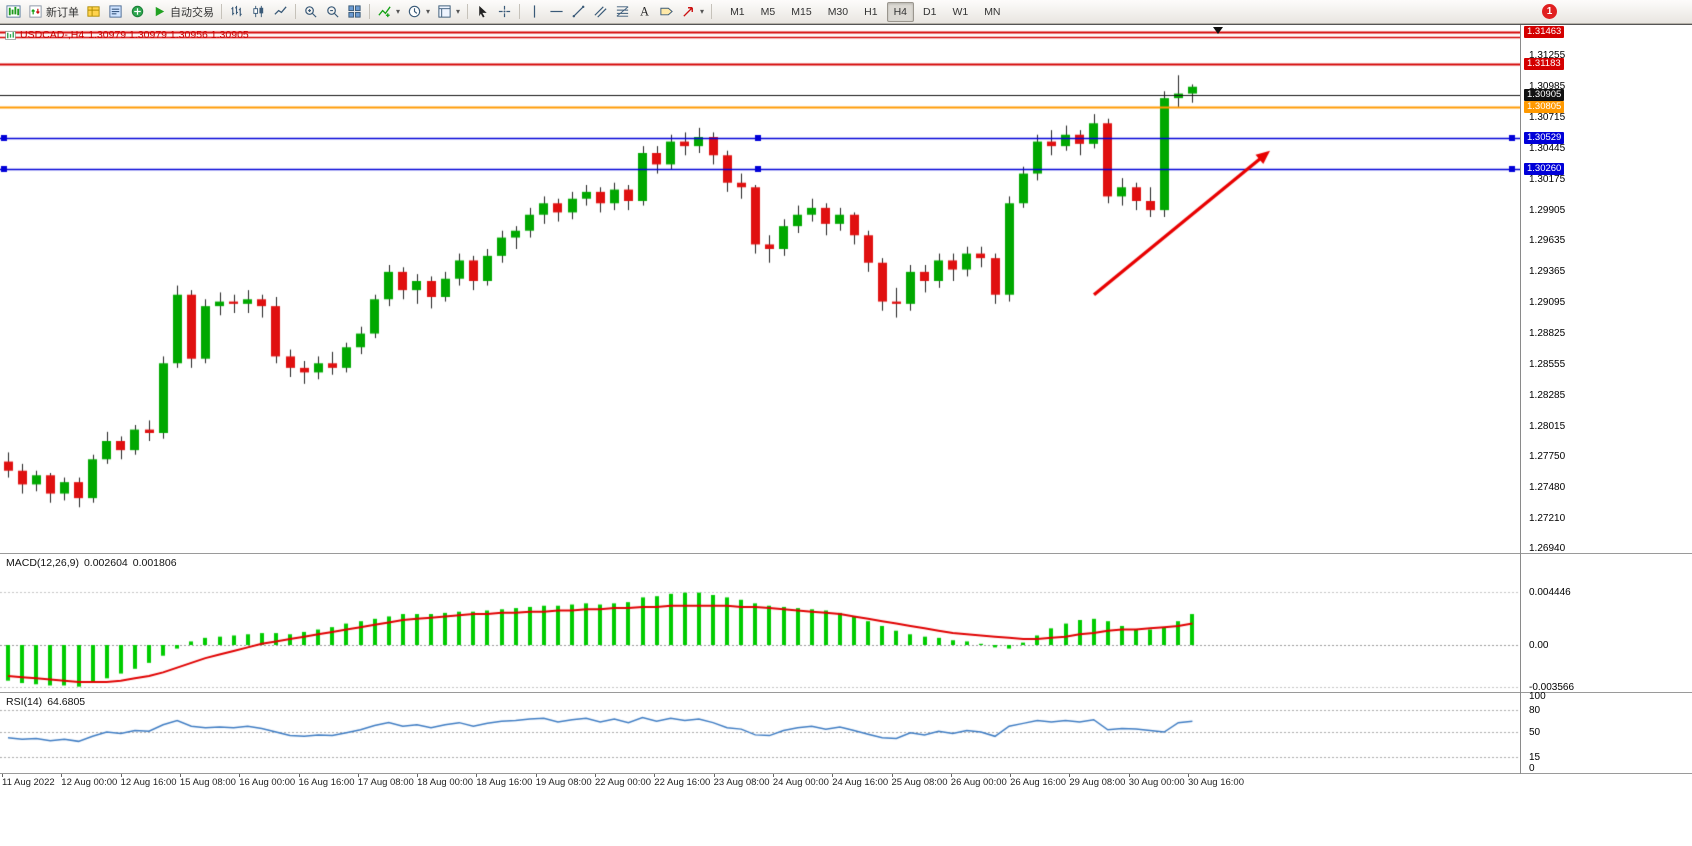 This screenshot has width=1692, height=846. Describe the element at coordinates (1532, 768) in the screenshot. I see `rsi-axis-label: 0` at that location.